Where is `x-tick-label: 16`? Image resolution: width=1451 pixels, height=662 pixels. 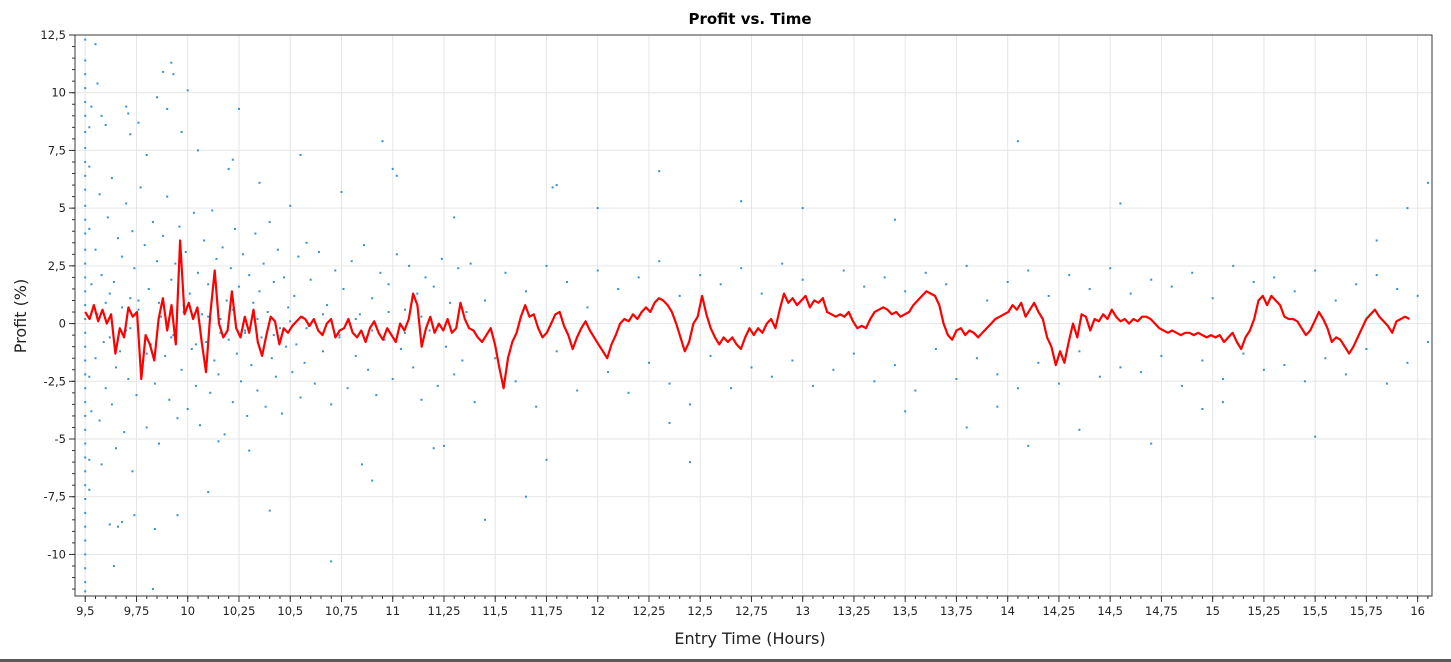 x-tick-label: 16 is located at coordinates (1417, 611).